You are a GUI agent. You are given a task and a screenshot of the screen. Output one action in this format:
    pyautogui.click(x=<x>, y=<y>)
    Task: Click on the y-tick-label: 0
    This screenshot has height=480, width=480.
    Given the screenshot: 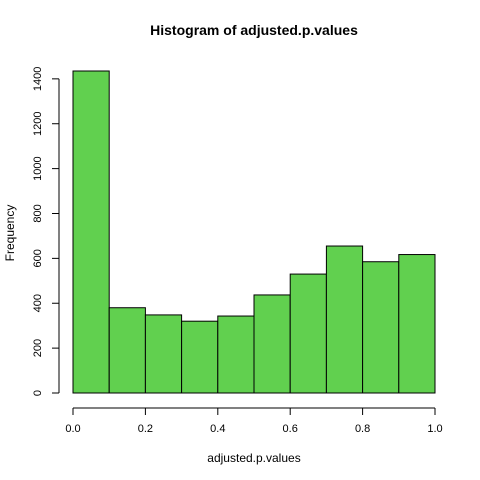 What is the action you would take?
    pyautogui.click(x=38, y=393)
    